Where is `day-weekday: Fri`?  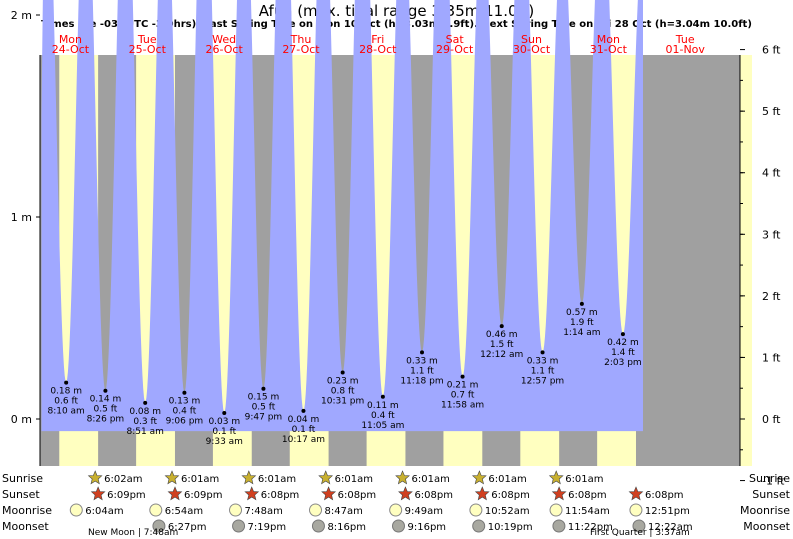
day-weekday: Fri is located at coordinates (377, 39).